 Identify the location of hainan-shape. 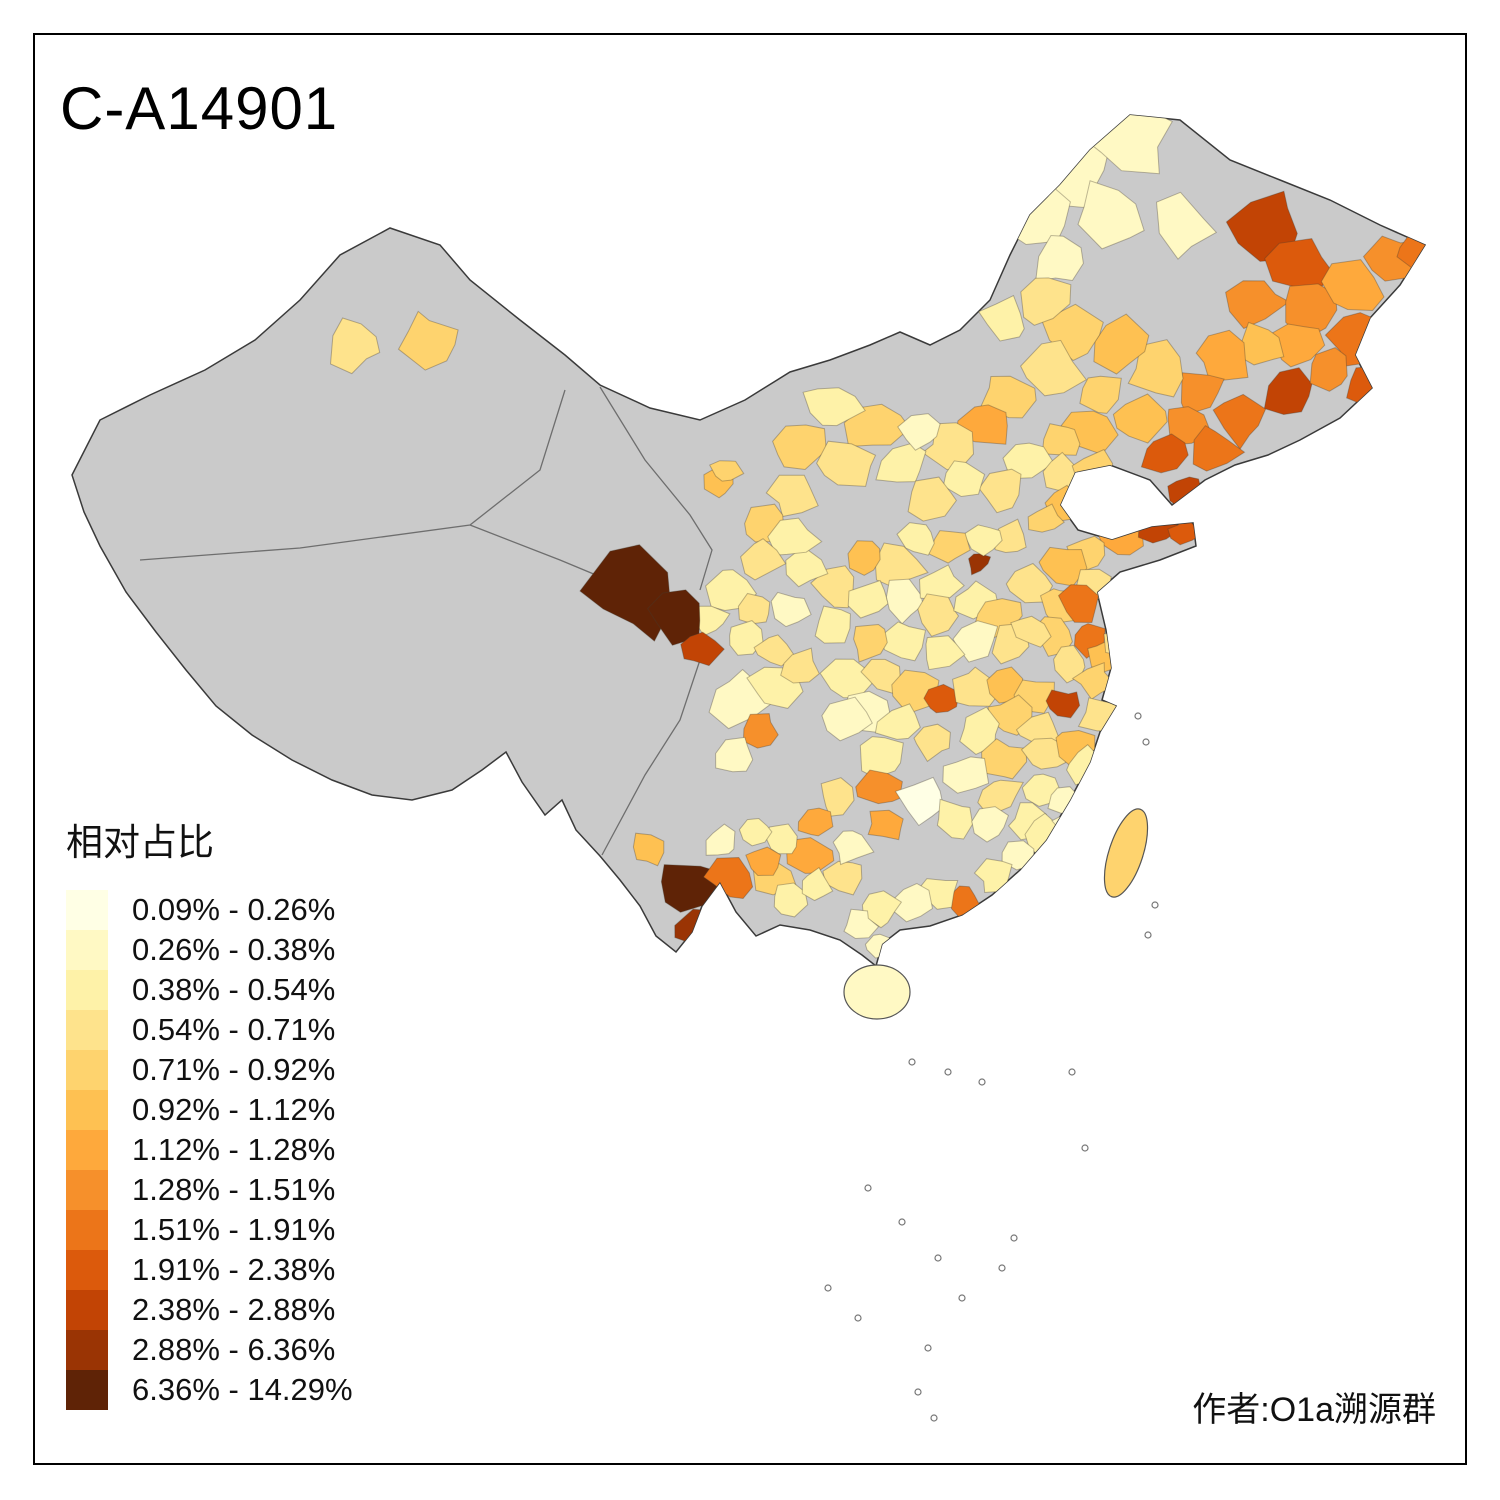
(877, 992).